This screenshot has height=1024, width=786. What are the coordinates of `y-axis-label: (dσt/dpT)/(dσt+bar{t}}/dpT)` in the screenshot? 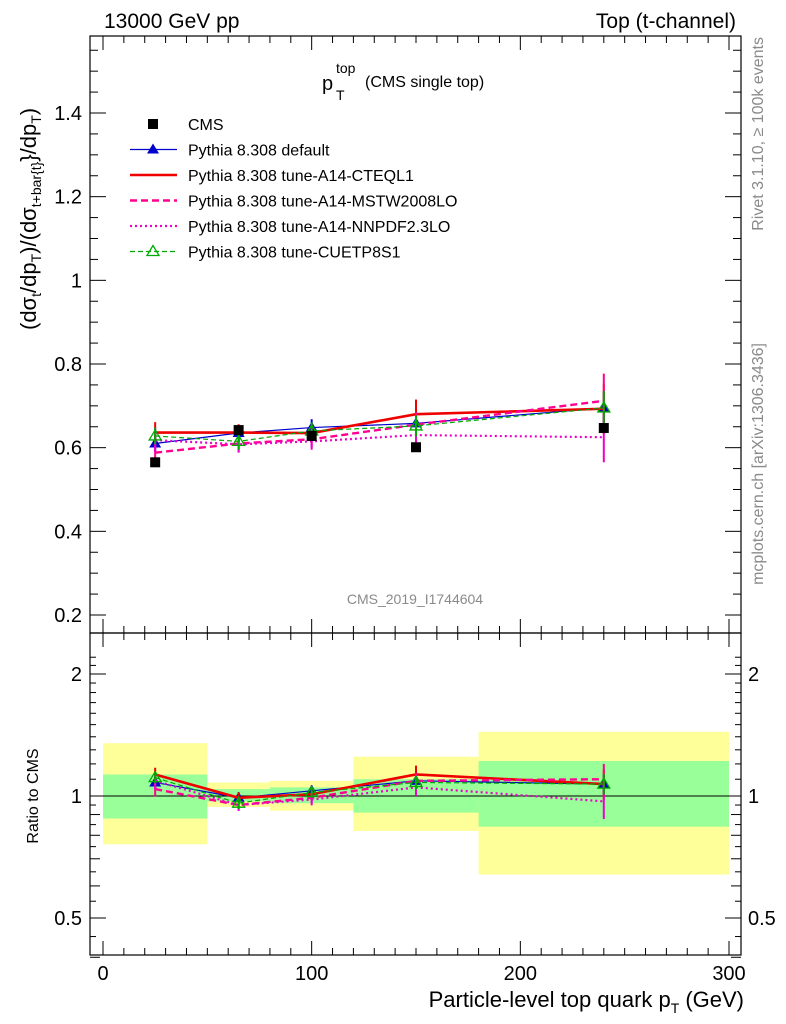 It's located at (30, 219).